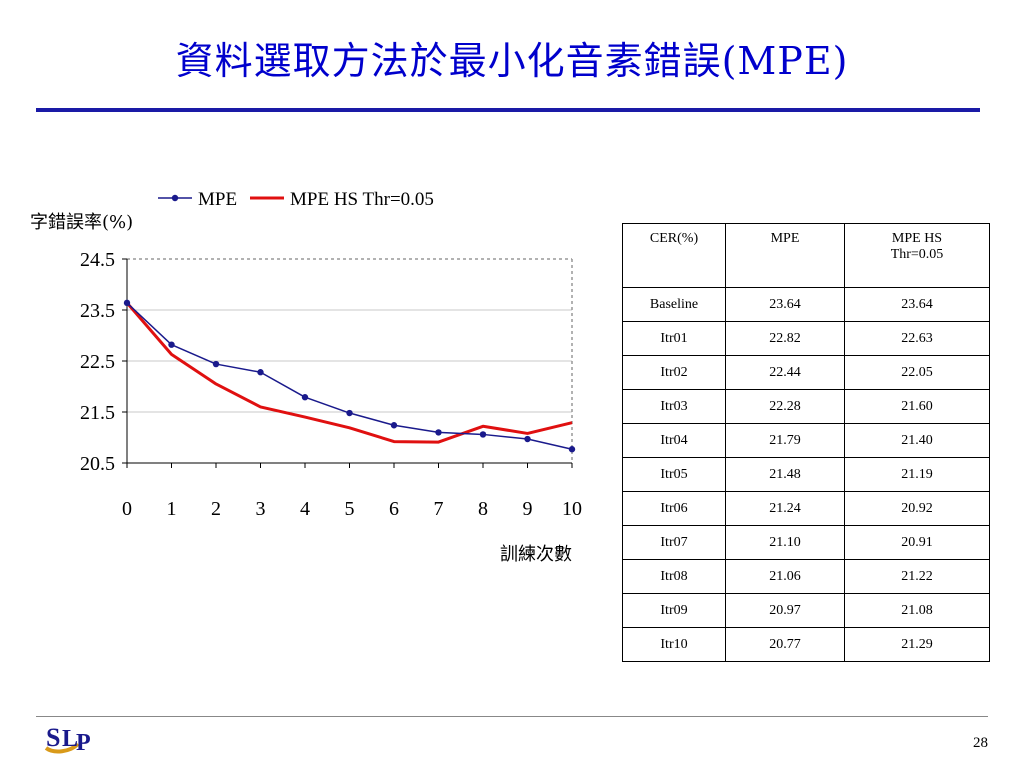 This screenshot has height=768, width=1024. I want to click on table-cell: 21.48, so click(785, 474).